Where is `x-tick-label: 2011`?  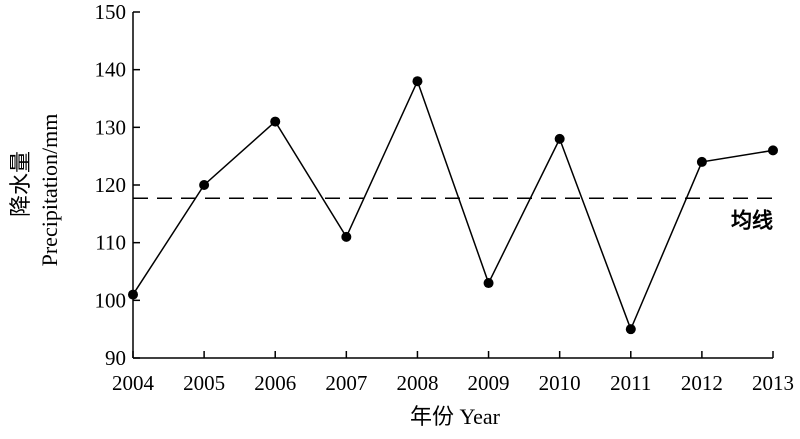
x-tick-label: 2011 is located at coordinates (630, 383).